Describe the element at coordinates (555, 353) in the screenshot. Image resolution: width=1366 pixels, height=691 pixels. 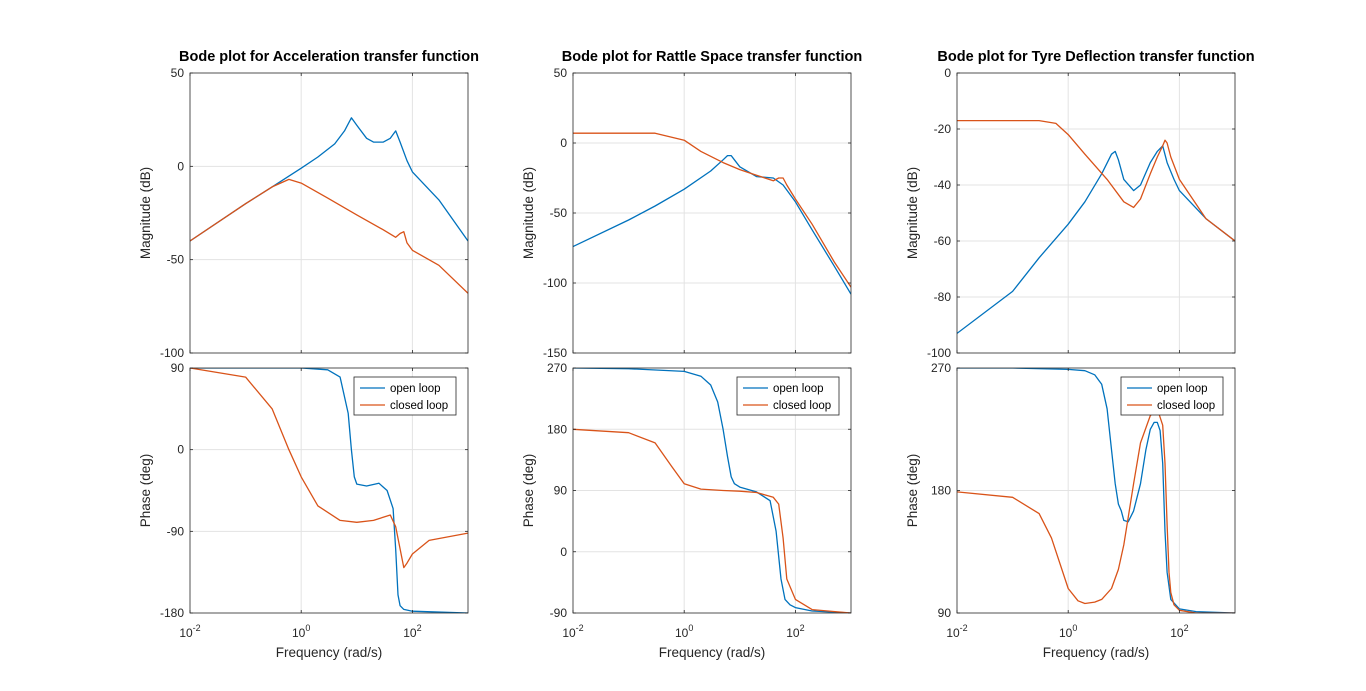
I see `y-tick-label: -150` at that location.